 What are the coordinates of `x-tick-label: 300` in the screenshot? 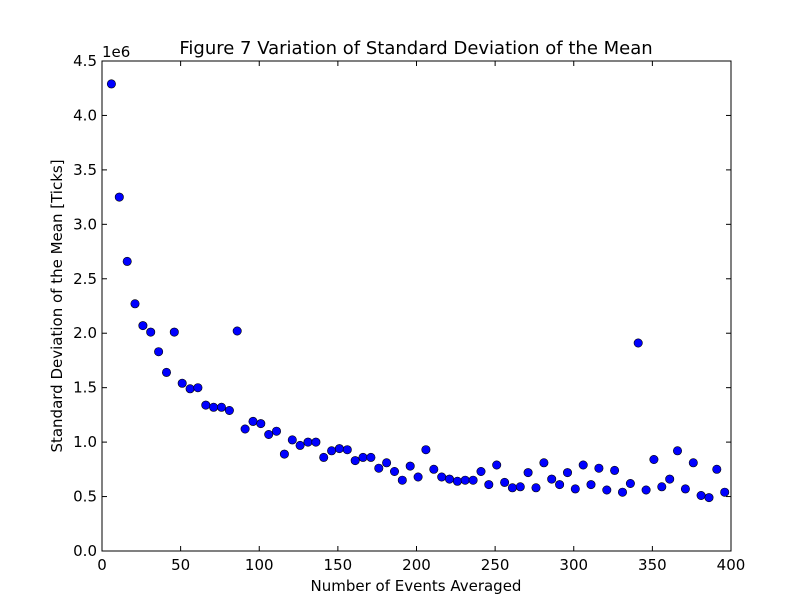 It's located at (573, 565).